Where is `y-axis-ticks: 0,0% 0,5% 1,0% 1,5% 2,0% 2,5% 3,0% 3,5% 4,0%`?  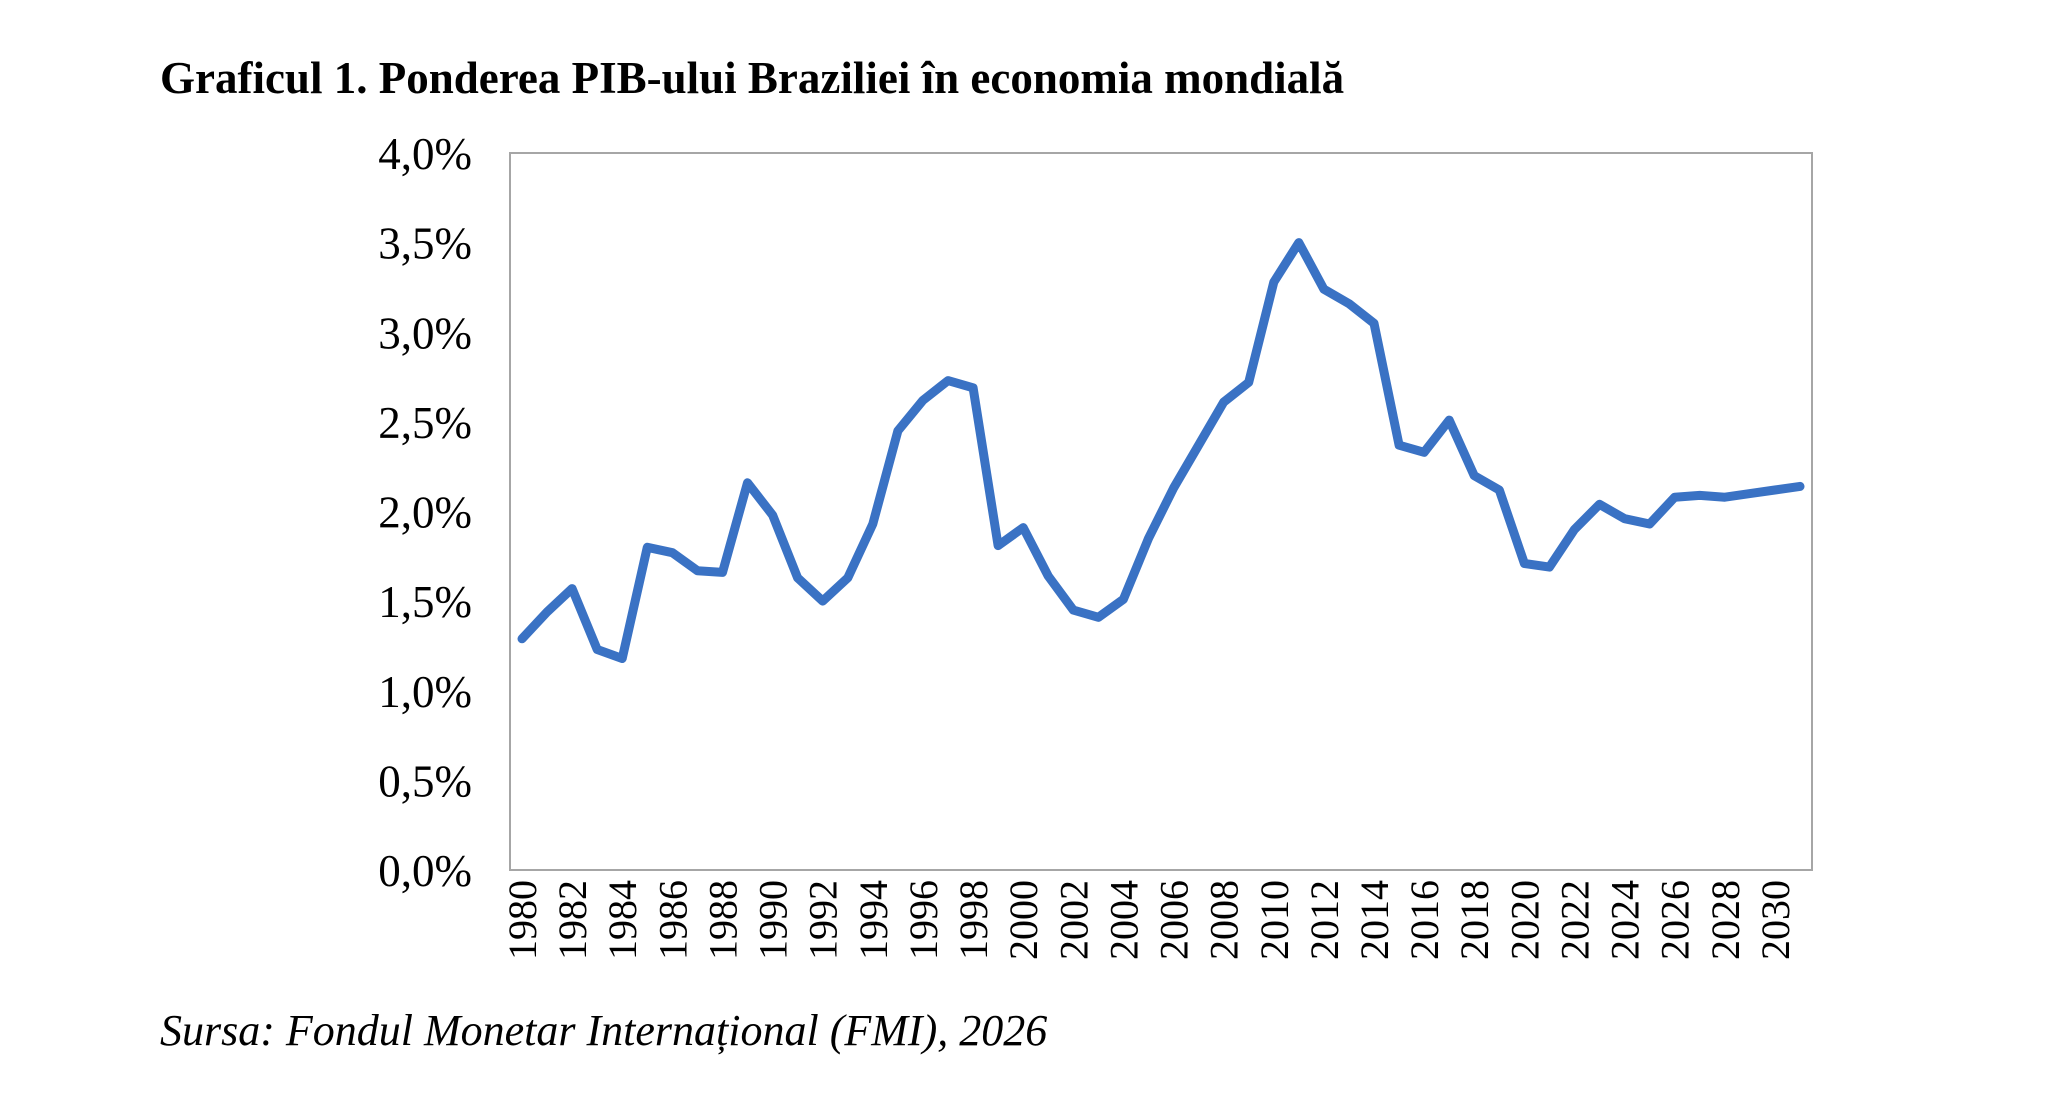
y-axis-ticks: 0,0% 0,5% 1,0% 1,5% 2,0% 2,5% 3,0% 3,5% 4,0% is located at coordinates (425, 512).